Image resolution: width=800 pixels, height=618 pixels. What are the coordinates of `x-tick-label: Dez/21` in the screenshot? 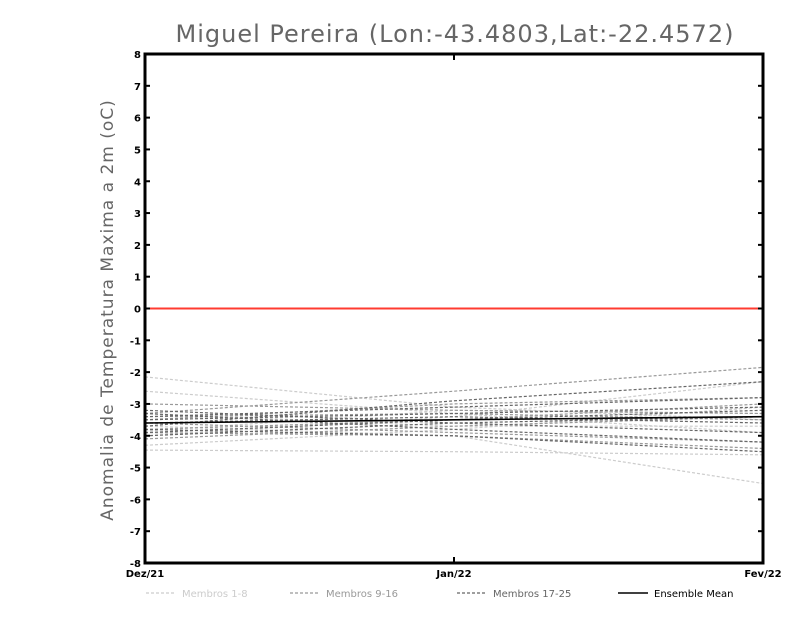 It's located at (145, 574).